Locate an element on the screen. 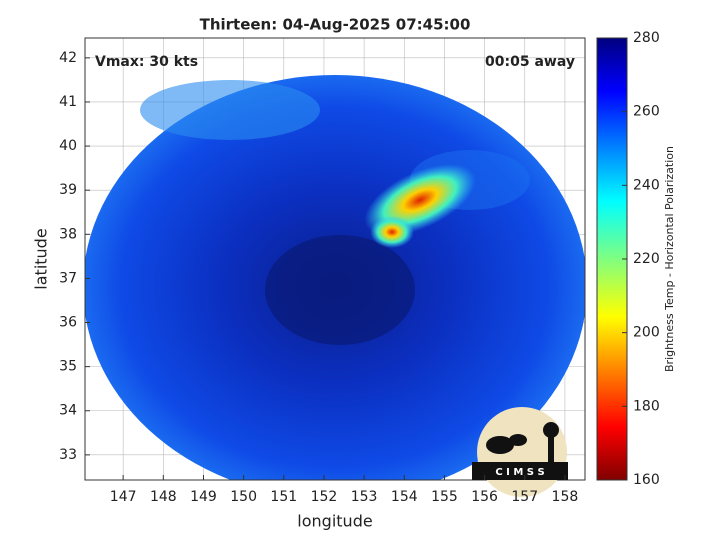 This screenshot has height=544, width=720. logo-text: C I M S S is located at coordinates (519, 472).